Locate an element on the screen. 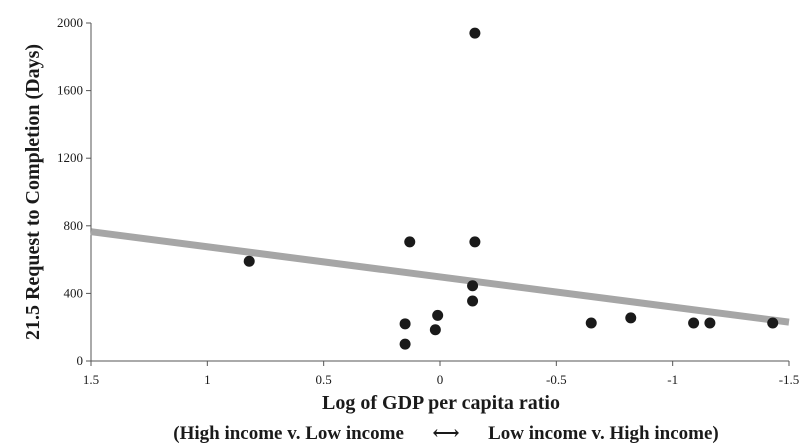  x-tick-label: 0.5 is located at coordinates (324, 379).